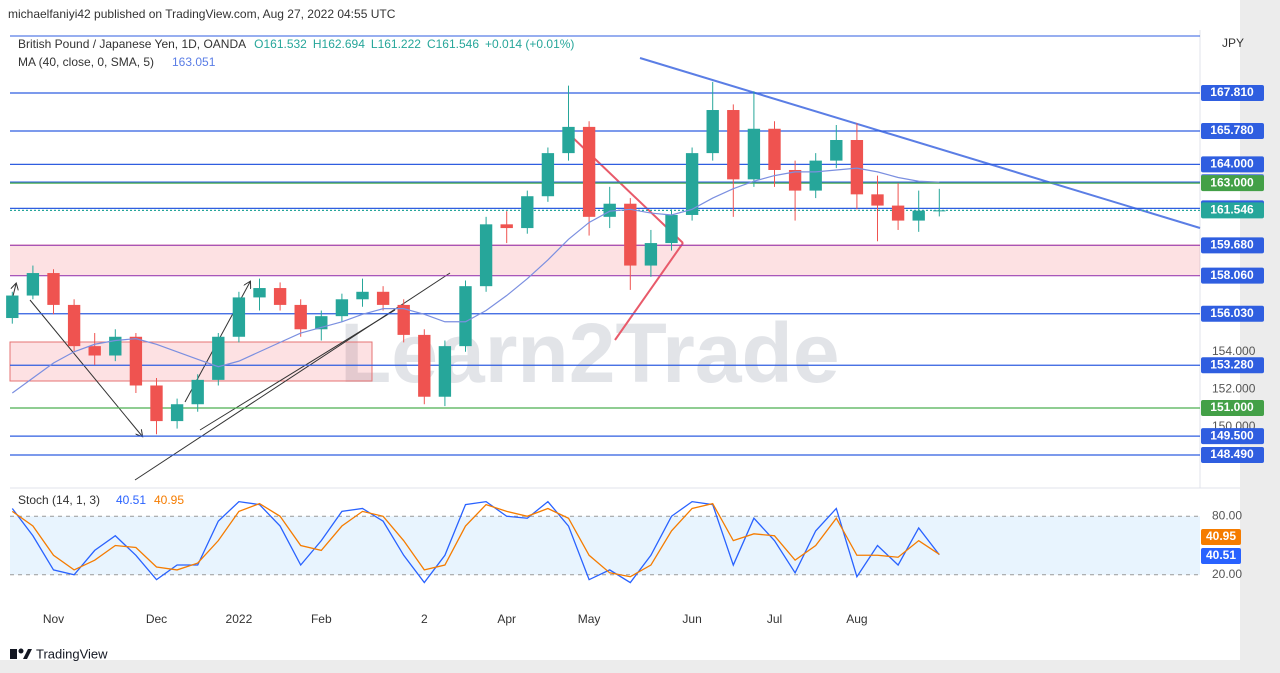  I want to click on ohlc-value: +0.014 (+0.01%), so click(529, 44).